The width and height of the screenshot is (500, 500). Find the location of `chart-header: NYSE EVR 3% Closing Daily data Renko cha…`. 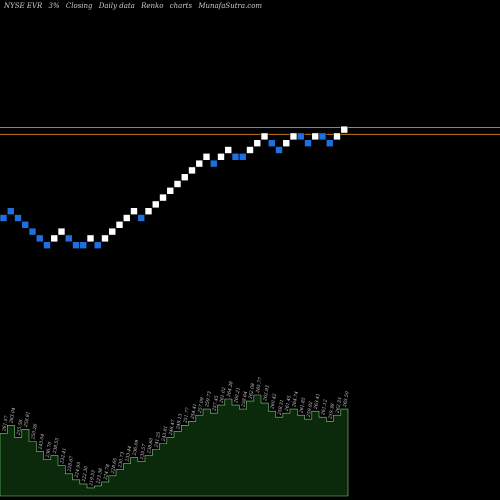

chart-header: NYSE EVR 3% Closing Daily data Renko cha… is located at coordinates (135, 6).